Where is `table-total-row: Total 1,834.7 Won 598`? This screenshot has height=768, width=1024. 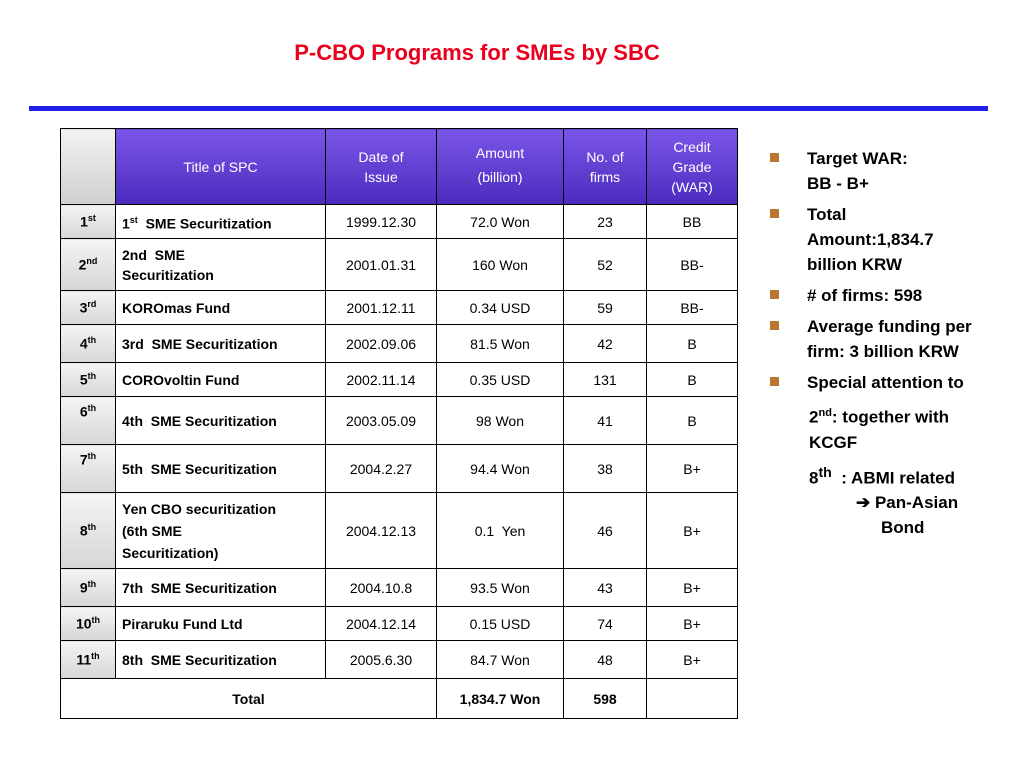
table-total-row: Total 1,834.7 Won 598 is located at coordinates (399, 698).